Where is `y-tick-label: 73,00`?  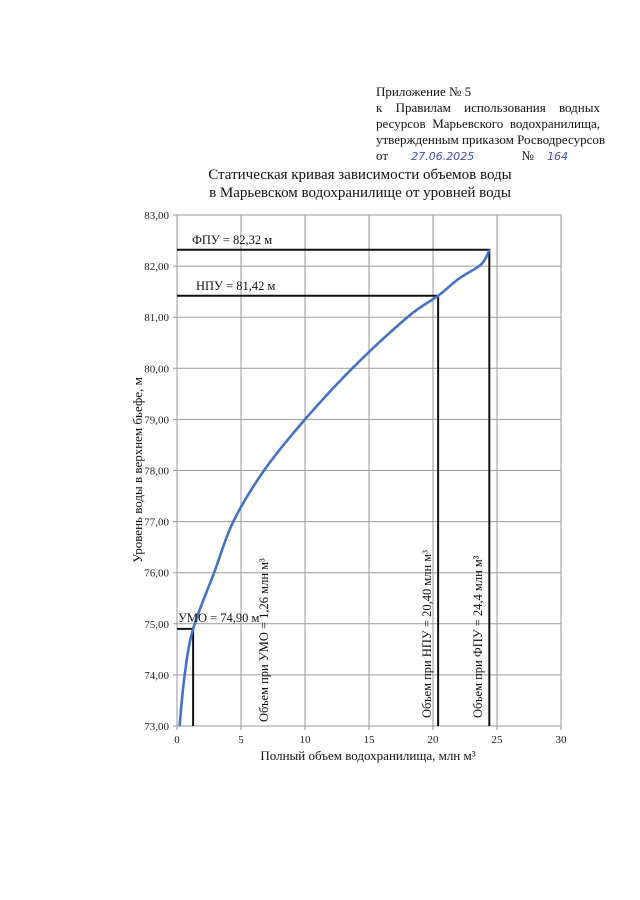 y-tick-label: 73,00 is located at coordinates (156, 727).